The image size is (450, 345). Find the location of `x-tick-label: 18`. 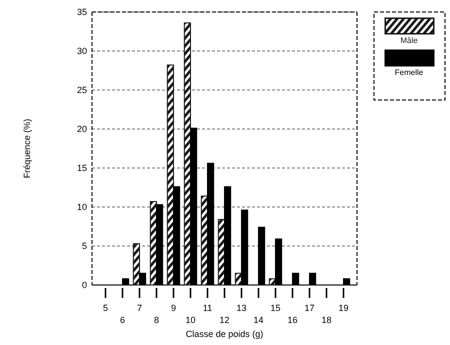

x-tick-label: 18 is located at coordinates (326, 320).